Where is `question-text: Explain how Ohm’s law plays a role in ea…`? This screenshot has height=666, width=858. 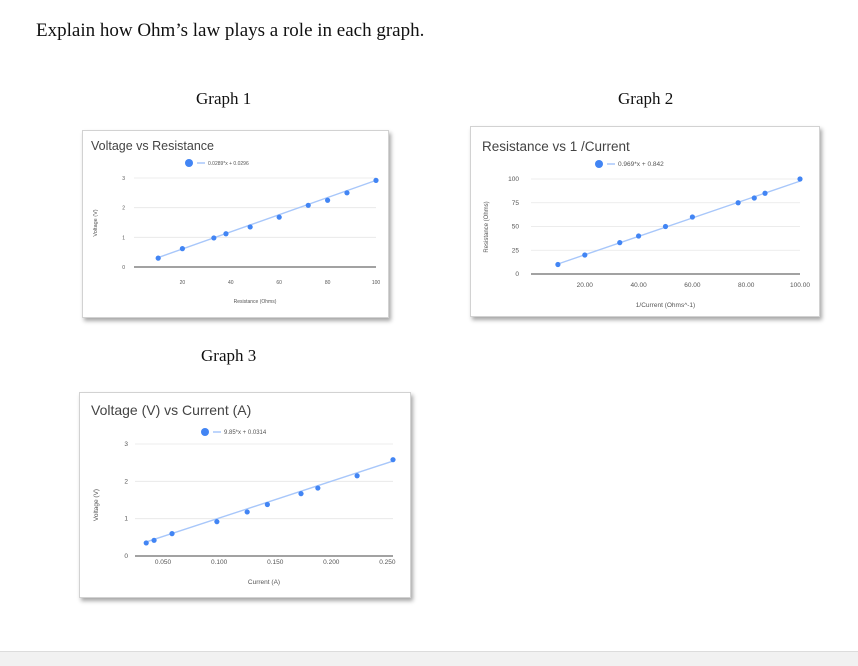 question-text: Explain how Ohm’s law plays a role in ea… is located at coordinates (230, 30).